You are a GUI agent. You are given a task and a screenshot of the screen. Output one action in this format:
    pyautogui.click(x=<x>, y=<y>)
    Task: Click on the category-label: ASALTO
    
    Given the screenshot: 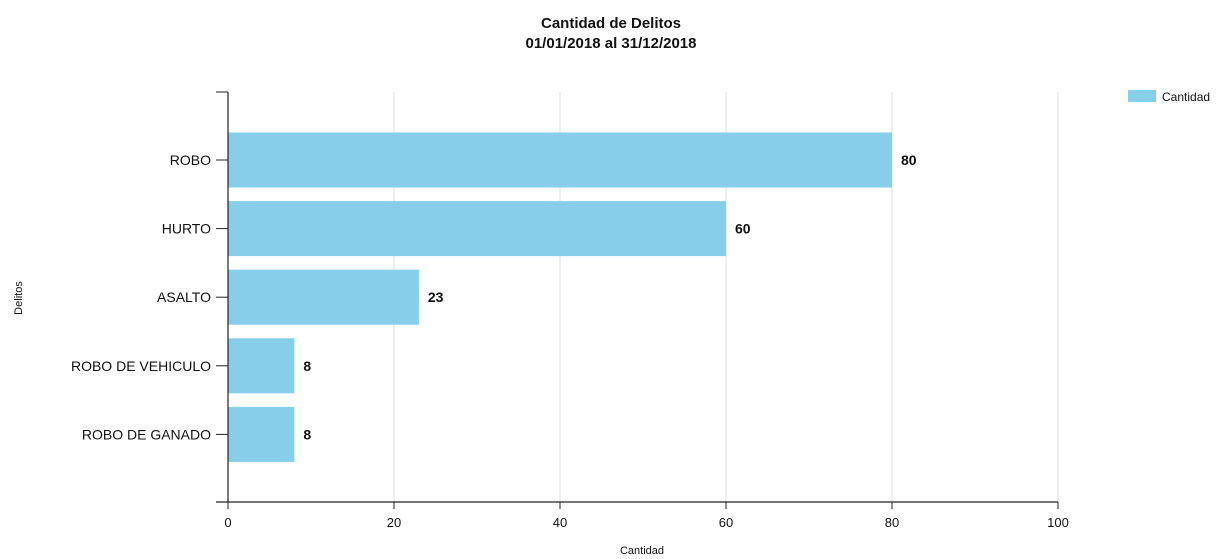 What is the action you would take?
    pyautogui.click(x=184, y=297)
    